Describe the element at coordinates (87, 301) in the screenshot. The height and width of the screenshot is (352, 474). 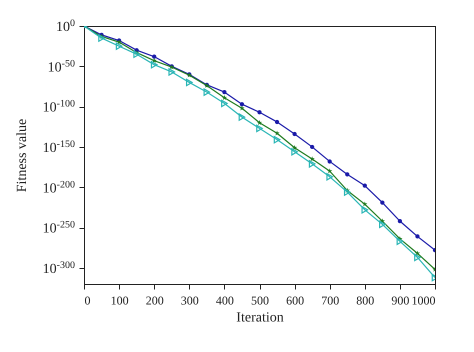
I see `x-tick-label: 0` at that location.